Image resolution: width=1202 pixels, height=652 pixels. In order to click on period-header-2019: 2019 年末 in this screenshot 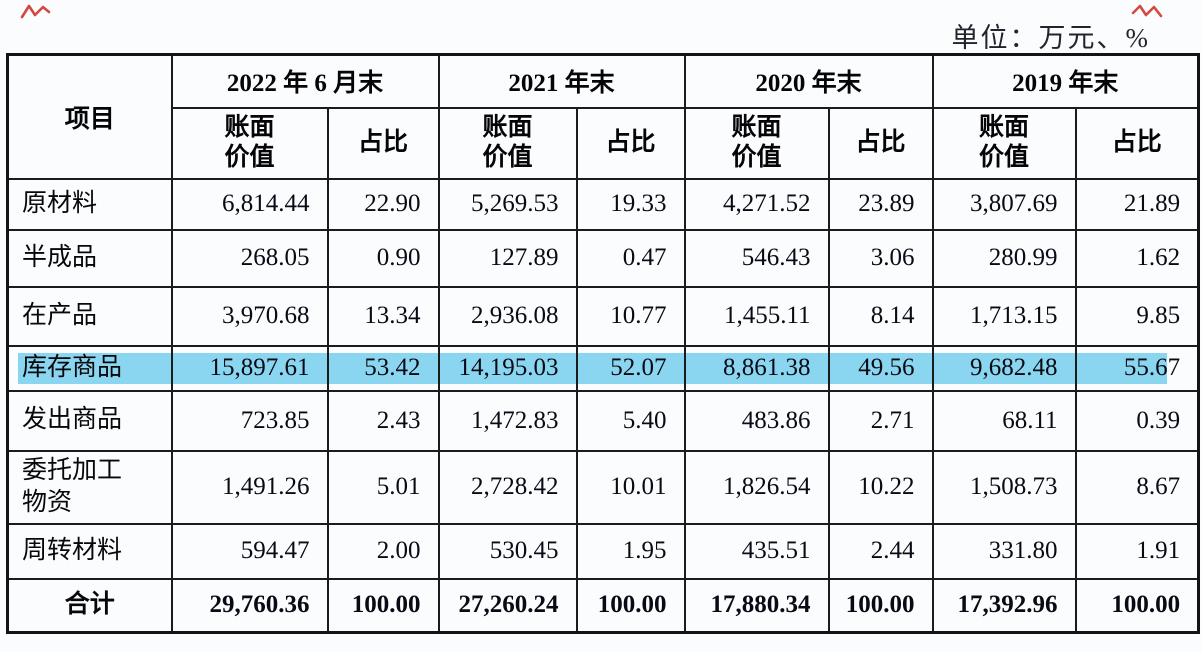, I will do `click(1065, 81)`.